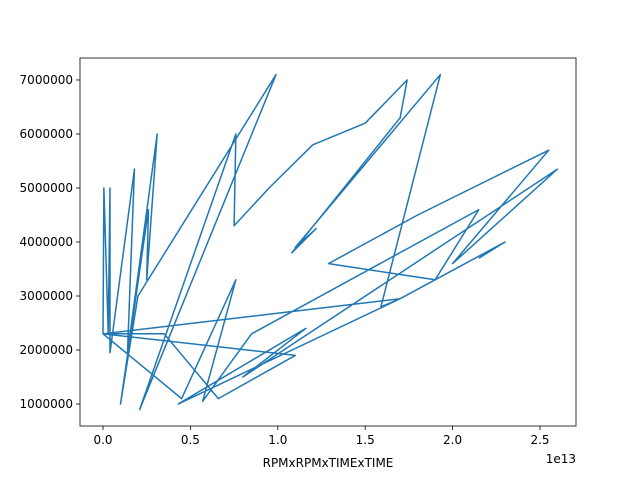  Describe the element at coordinates (561, 459) in the screenshot. I see `x-offset-label: 1e13` at that location.